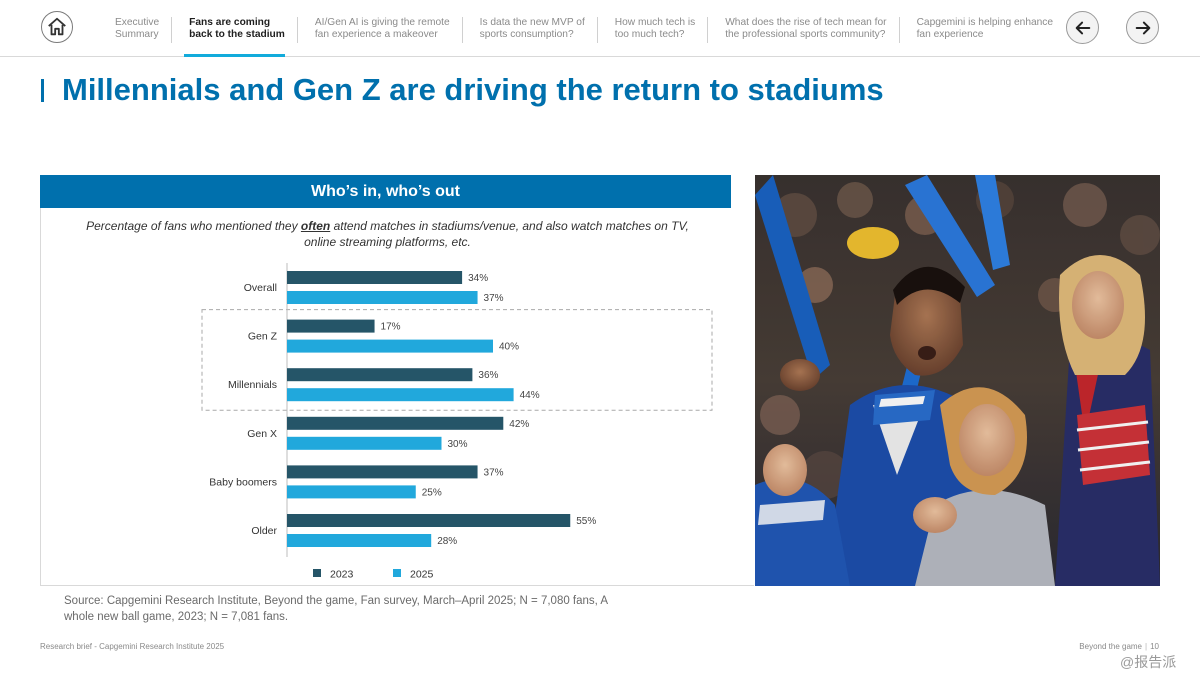 Image resolution: width=1200 pixels, height=675 pixels. Describe the element at coordinates (382, 22) in the screenshot. I see `nav-tab-label-line1: AI/Gen AI is giving the remote` at that location.